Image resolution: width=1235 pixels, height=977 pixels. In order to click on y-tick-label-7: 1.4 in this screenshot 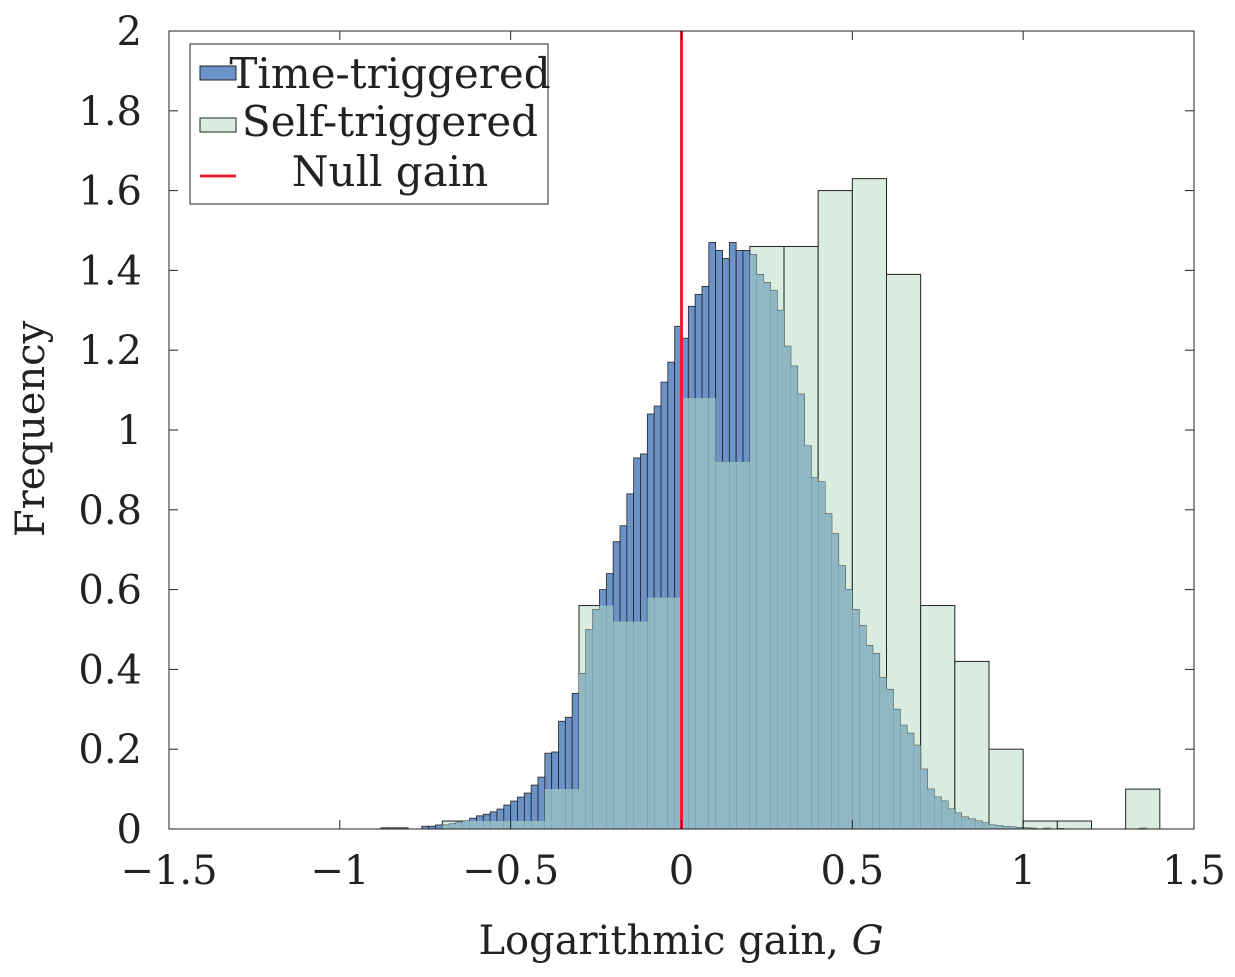, I will do `click(110, 271)`.